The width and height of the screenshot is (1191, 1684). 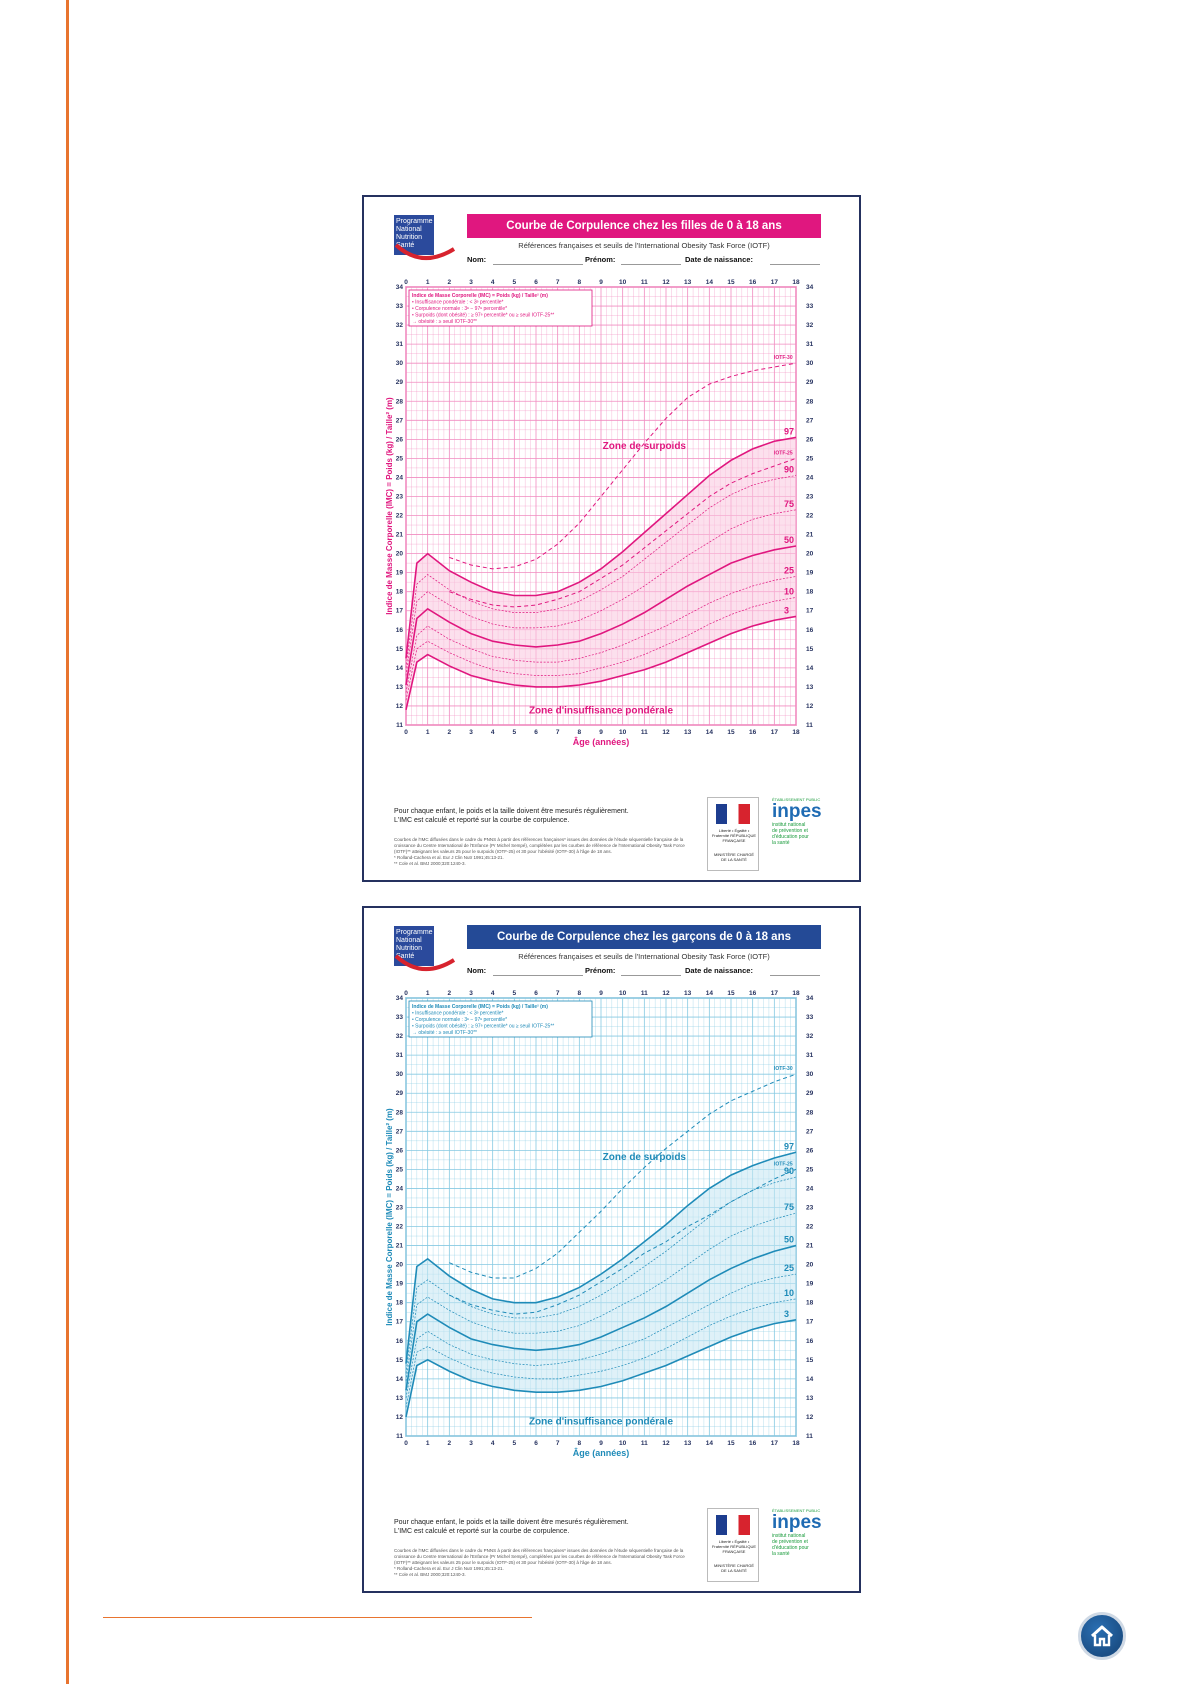 What do you see at coordinates (789, 540) in the screenshot?
I see `series-label-50: 50` at bounding box center [789, 540].